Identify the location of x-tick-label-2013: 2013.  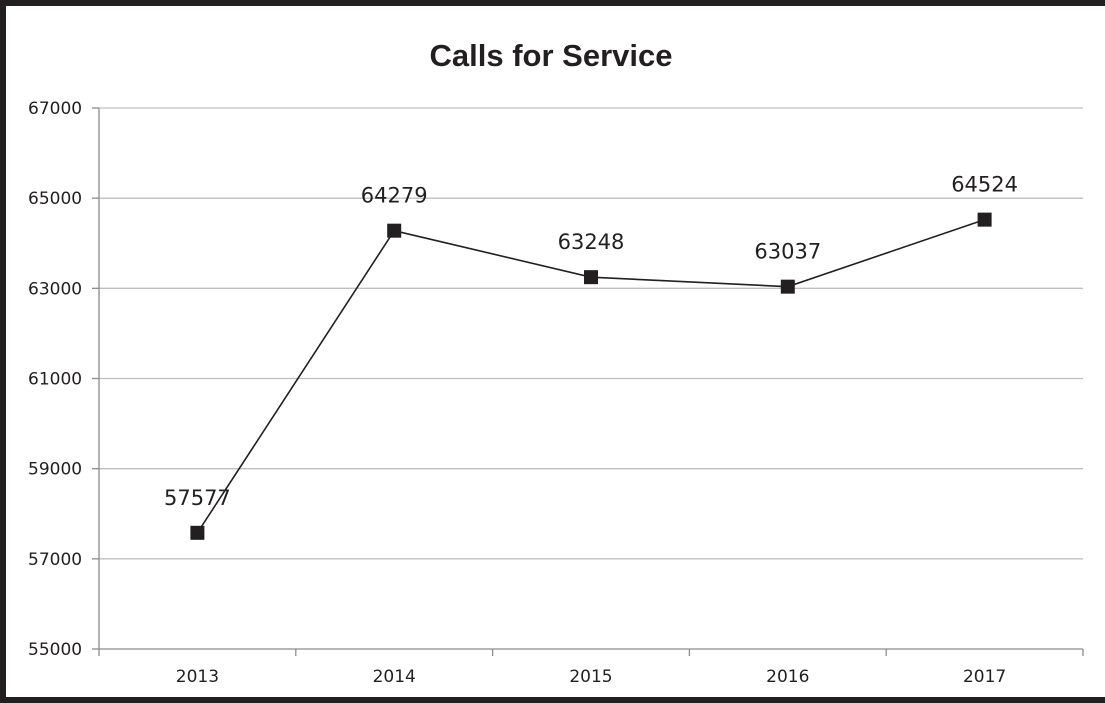
(197, 677).